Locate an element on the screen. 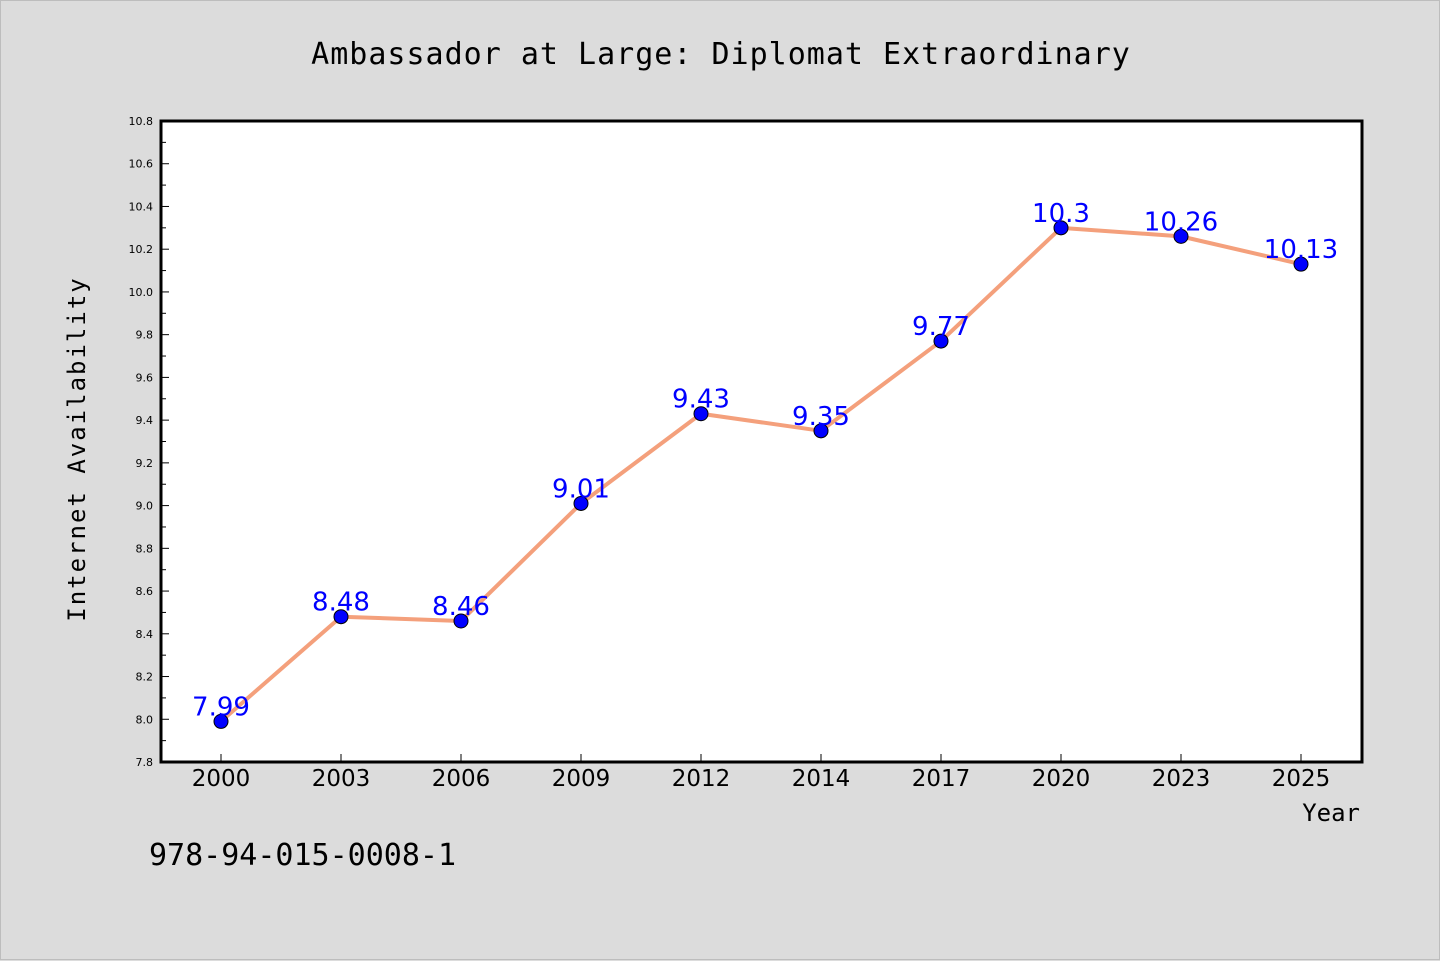  y-tick-label: 7.8 is located at coordinates (145, 762).